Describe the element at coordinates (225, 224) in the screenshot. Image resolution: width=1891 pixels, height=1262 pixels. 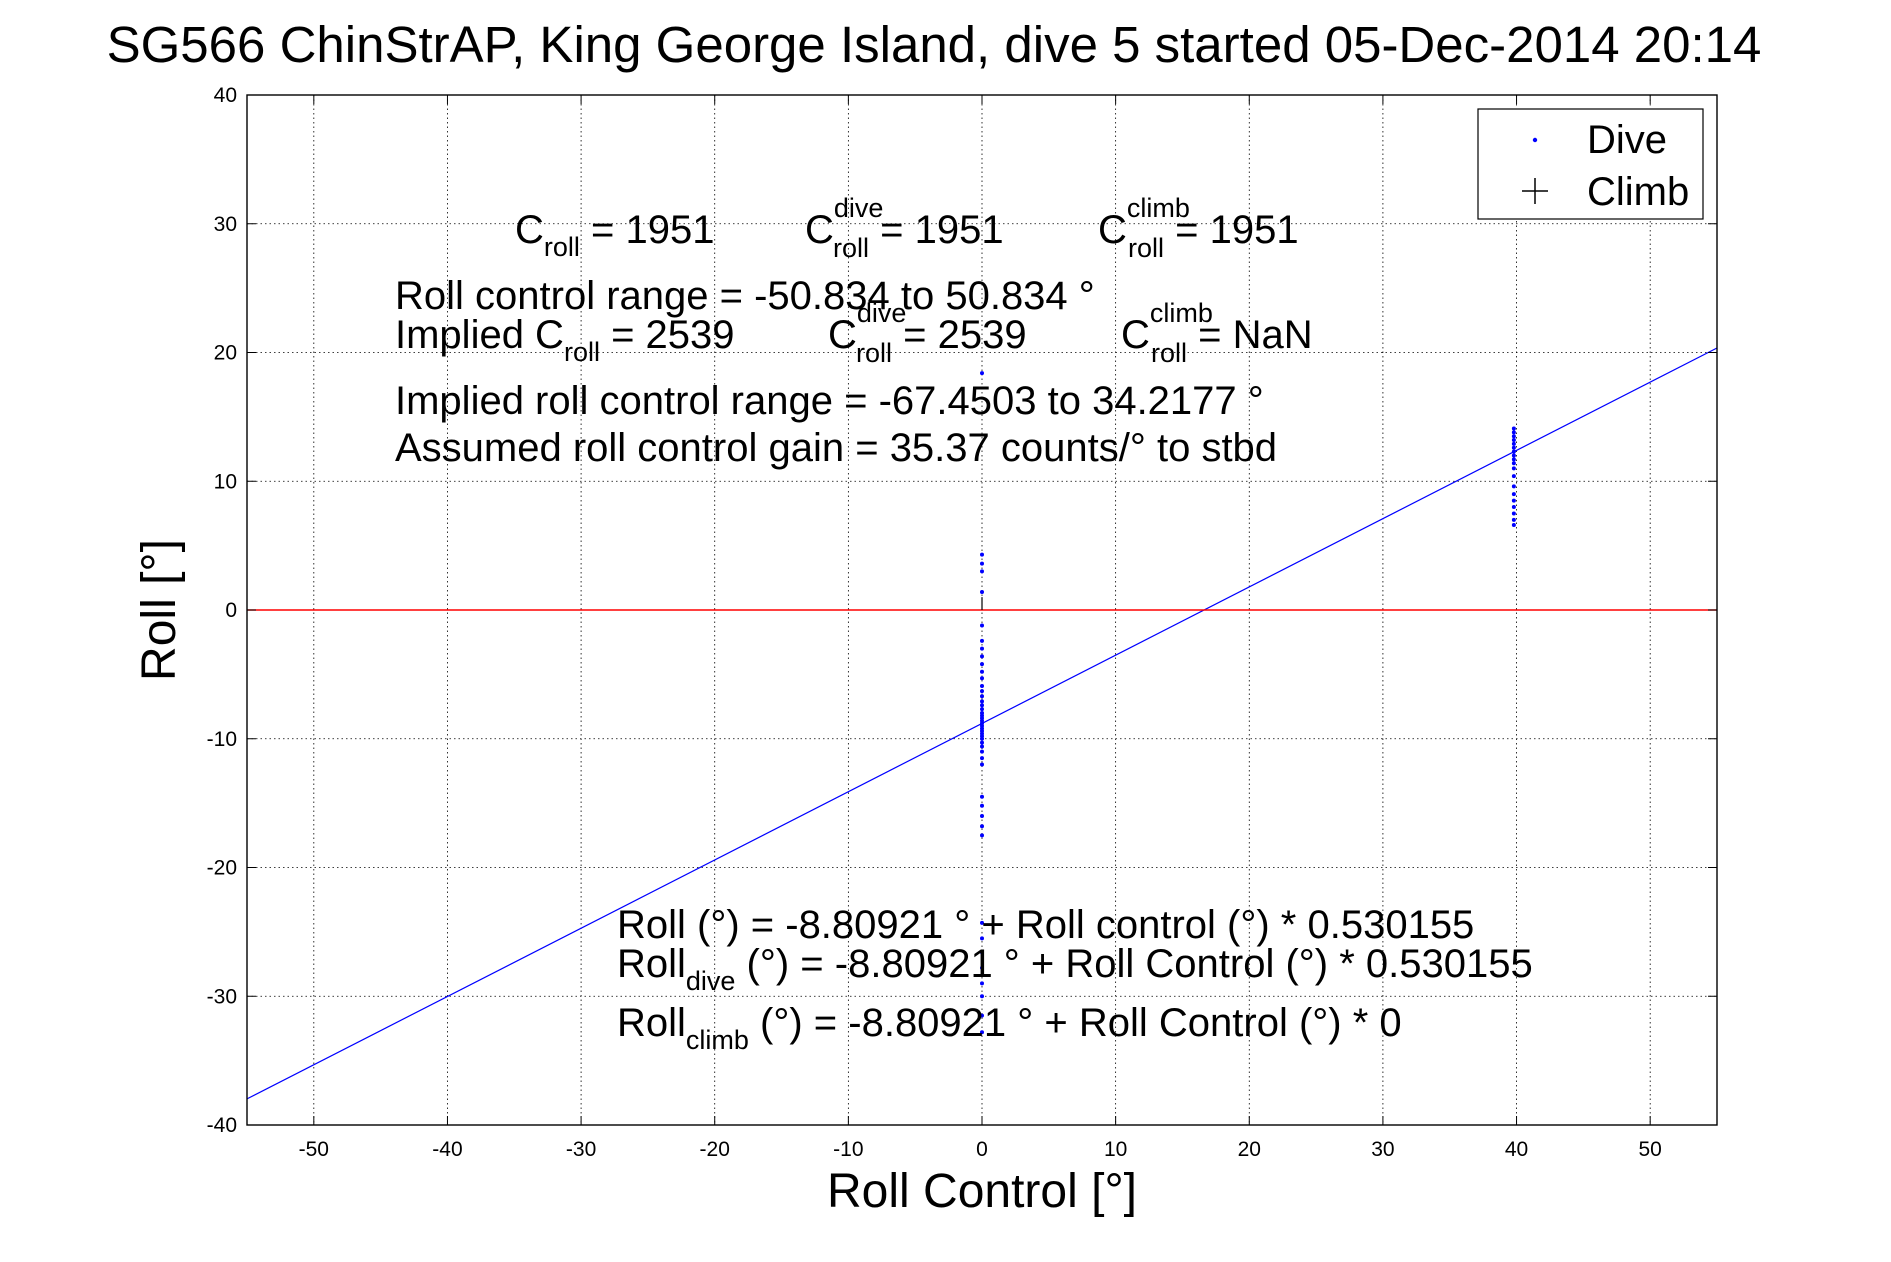
I see `y-tick-label: 30` at that location.